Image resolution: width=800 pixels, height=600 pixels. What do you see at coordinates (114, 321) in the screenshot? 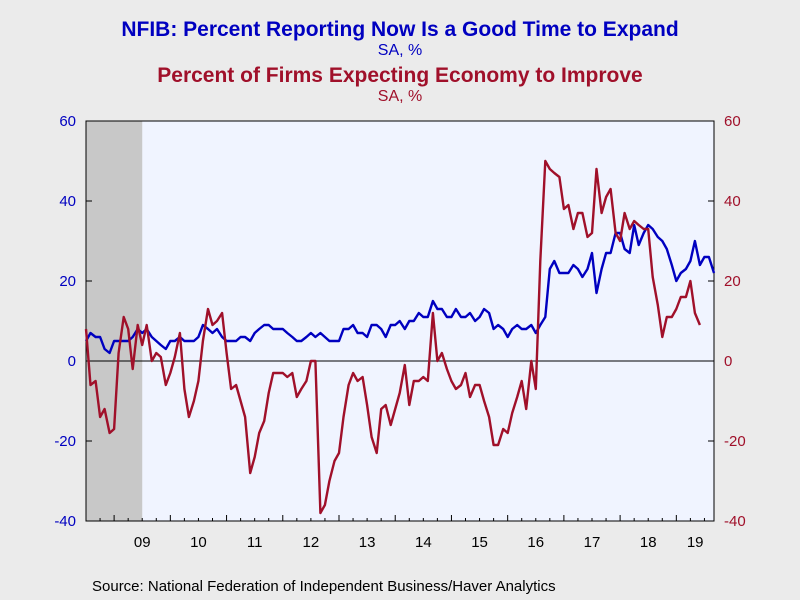
I see `recession-shading` at bounding box center [114, 321].